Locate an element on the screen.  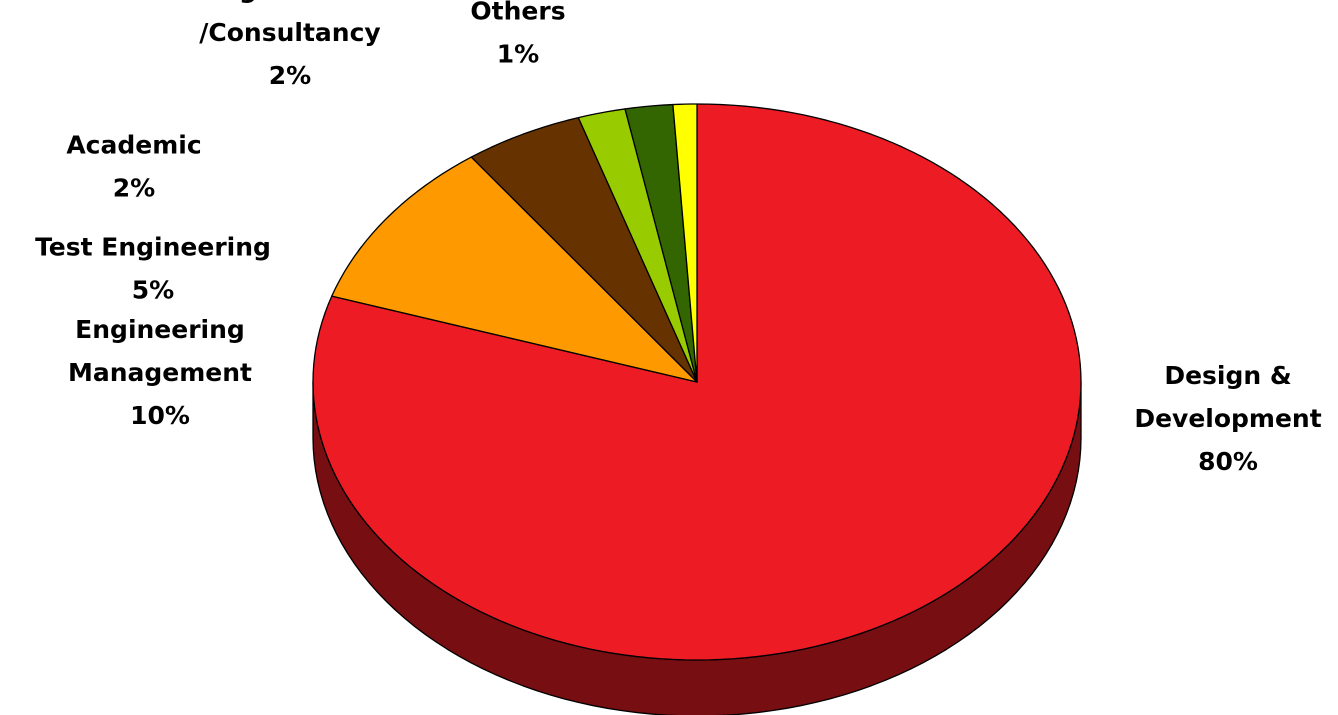
slice-percent-label: 5% is located at coordinates (153, 290).